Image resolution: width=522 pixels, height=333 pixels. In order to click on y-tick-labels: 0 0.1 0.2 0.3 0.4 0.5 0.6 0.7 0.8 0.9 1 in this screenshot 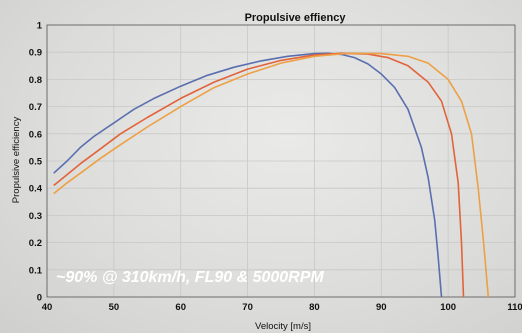, I will do `click(36, 162)`.